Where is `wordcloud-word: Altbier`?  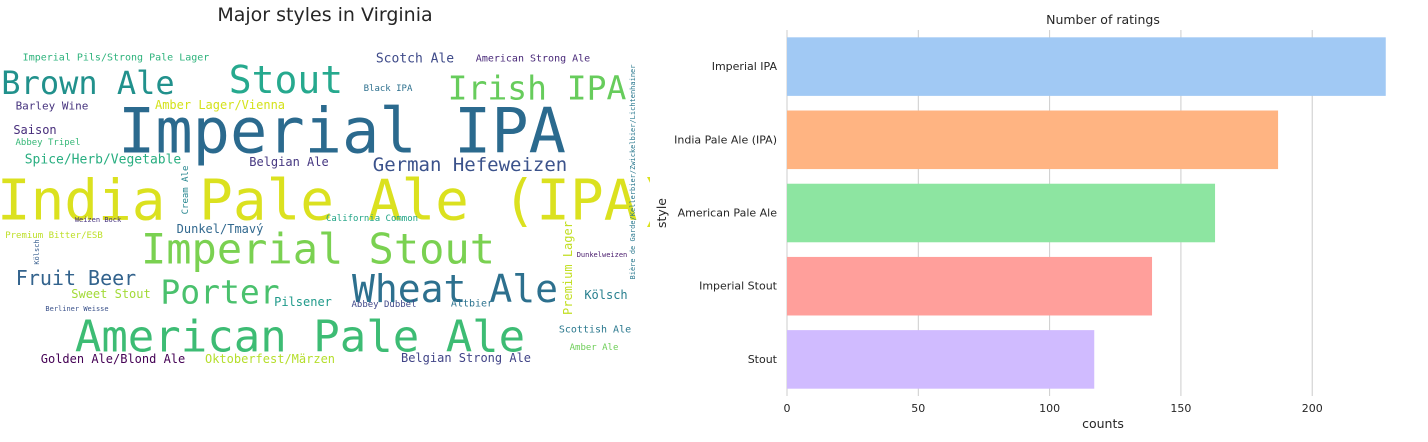
wordcloud-word: Altbier is located at coordinates (472, 304).